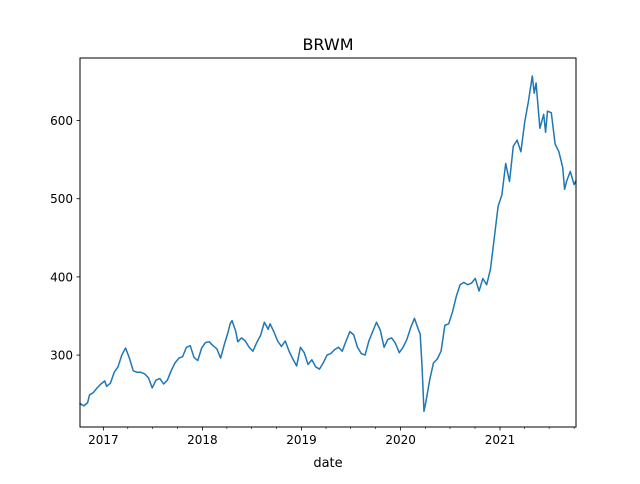 This screenshot has height=484, width=640. Describe the element at coordinates (61, 121) in the screenshot. I see `y-tick-label: 600` at that location.